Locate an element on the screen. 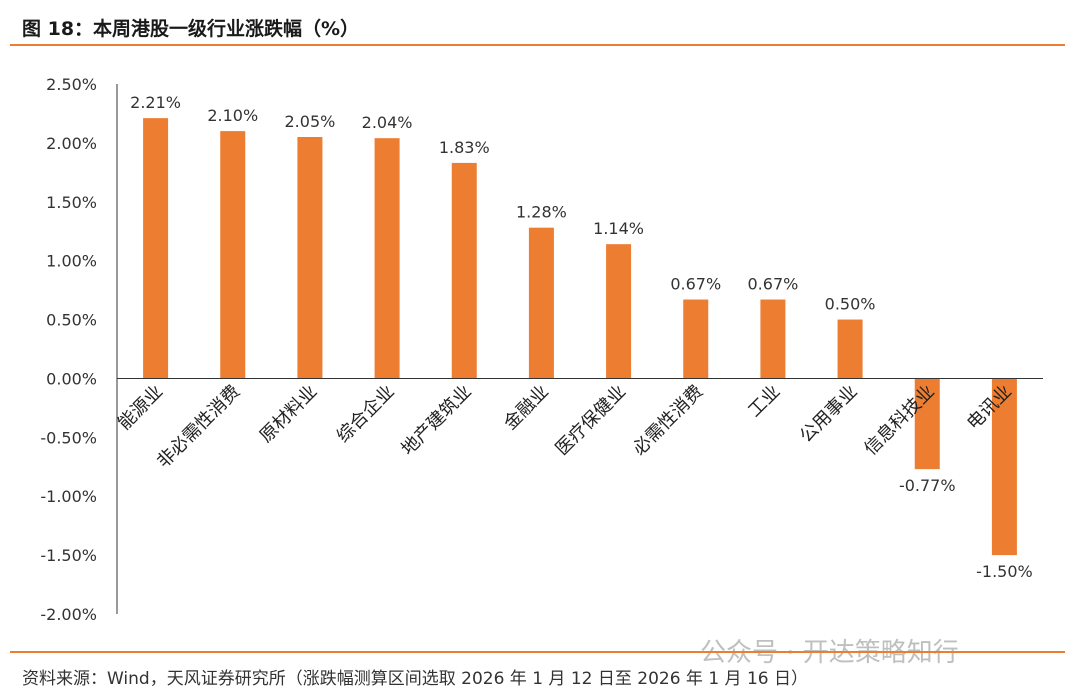 The height and width of the screenshot is (693, 1080). data-label: 2.21% is located at coordinates (155, 102).